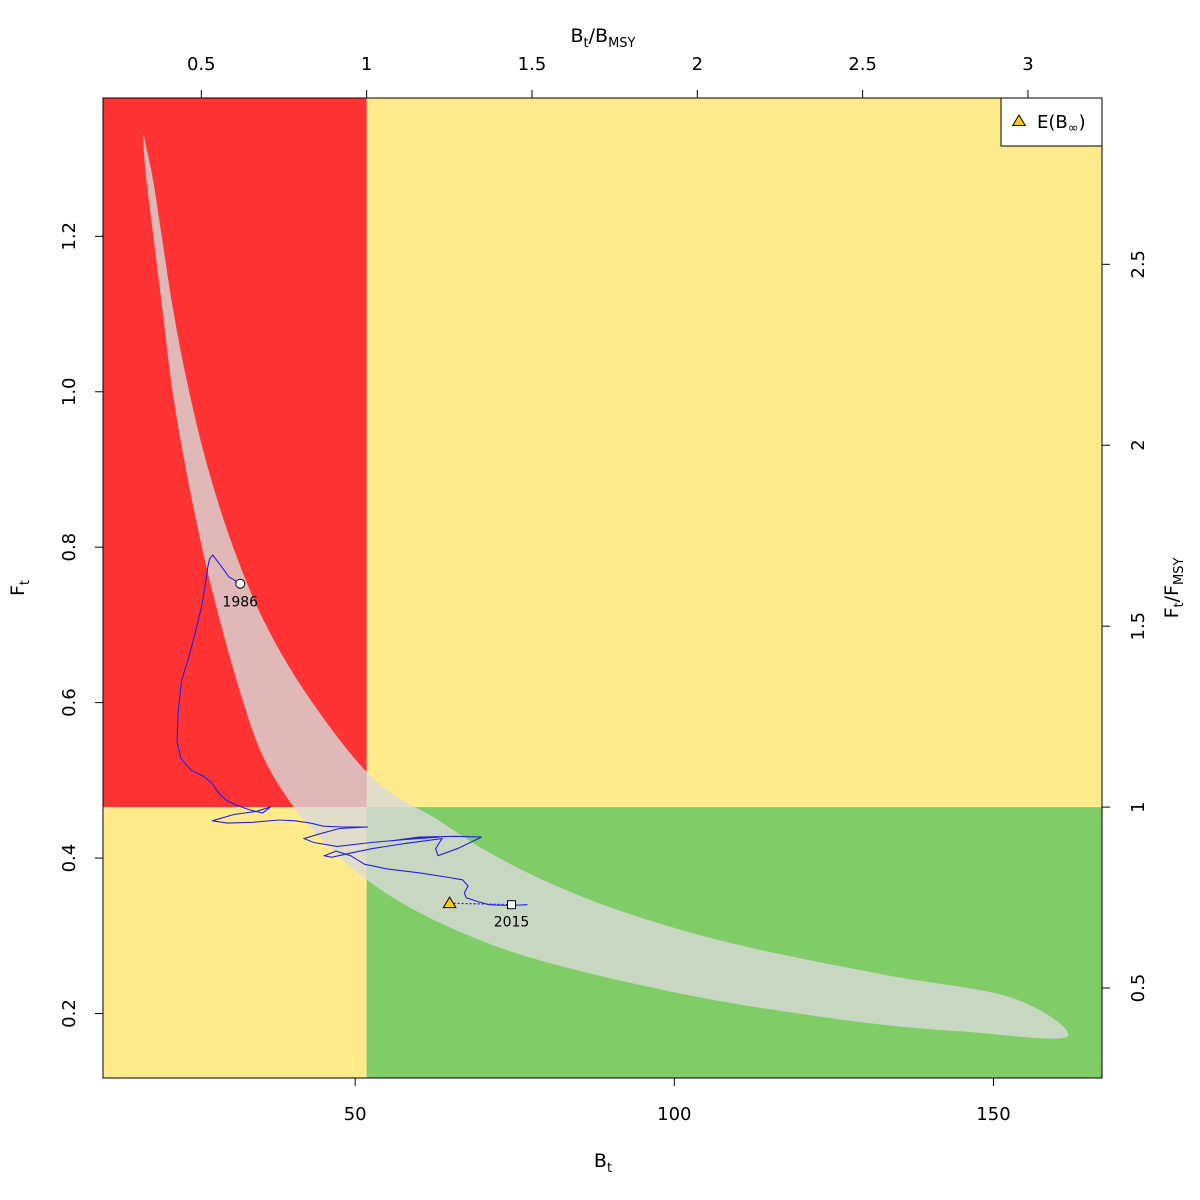 Image resolution: width=1200 pixels, height=1200 pixels. Describe the element at coordinates (862, 64) in the screenshot. I see `x-top-tick-label: 2.5` at that location.